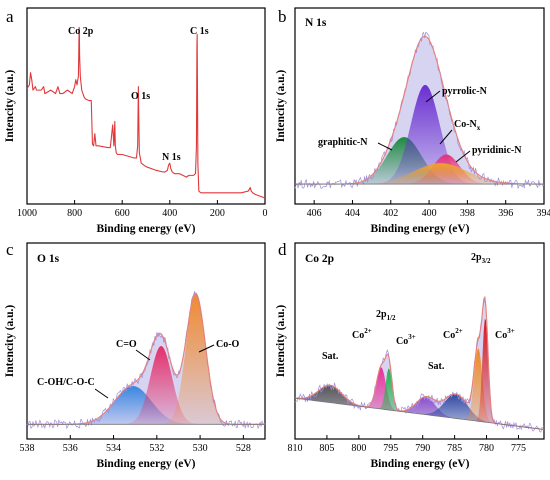 This screenshot has height=480, width=550. Describe the element at coordinates (419, 229) in the screenshot. I see `panel-b-xlabel: Binding energy (eV)` at that location.